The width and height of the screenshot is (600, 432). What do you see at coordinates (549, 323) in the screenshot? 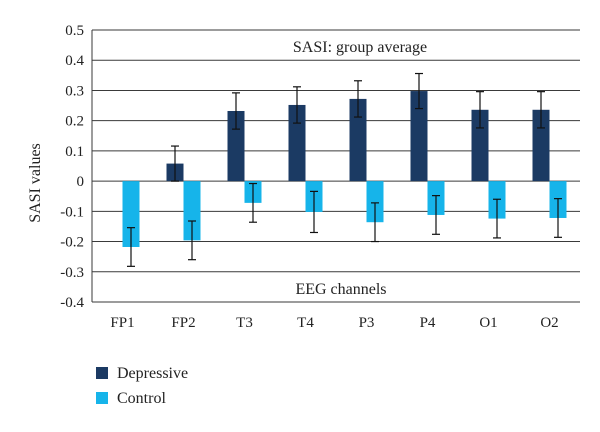
I see `category-label-o2: O2` at bounding box center [549, 323].